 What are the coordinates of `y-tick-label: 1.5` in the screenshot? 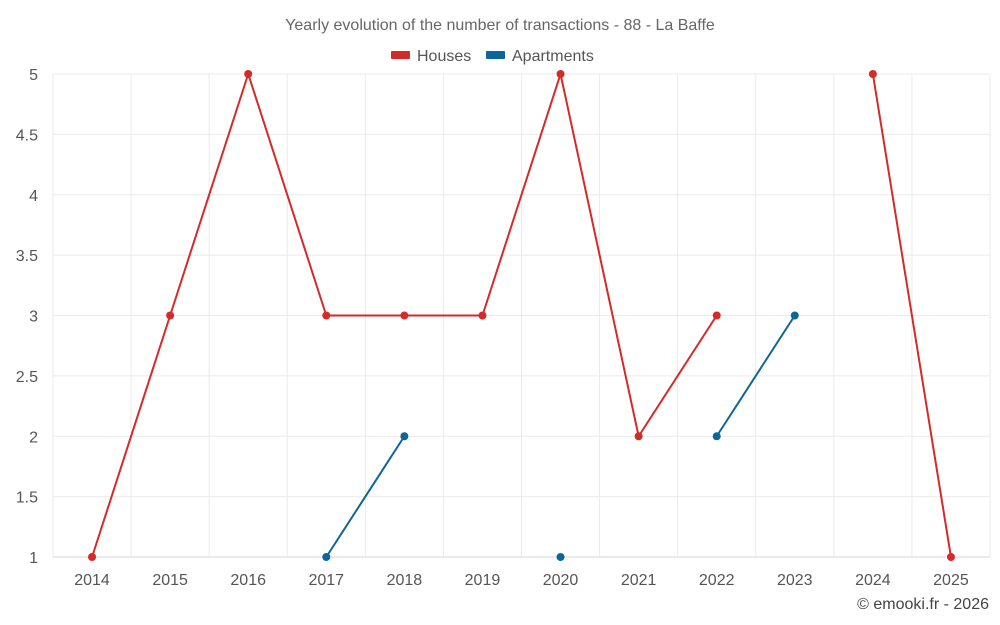 It's located at (27, 498).